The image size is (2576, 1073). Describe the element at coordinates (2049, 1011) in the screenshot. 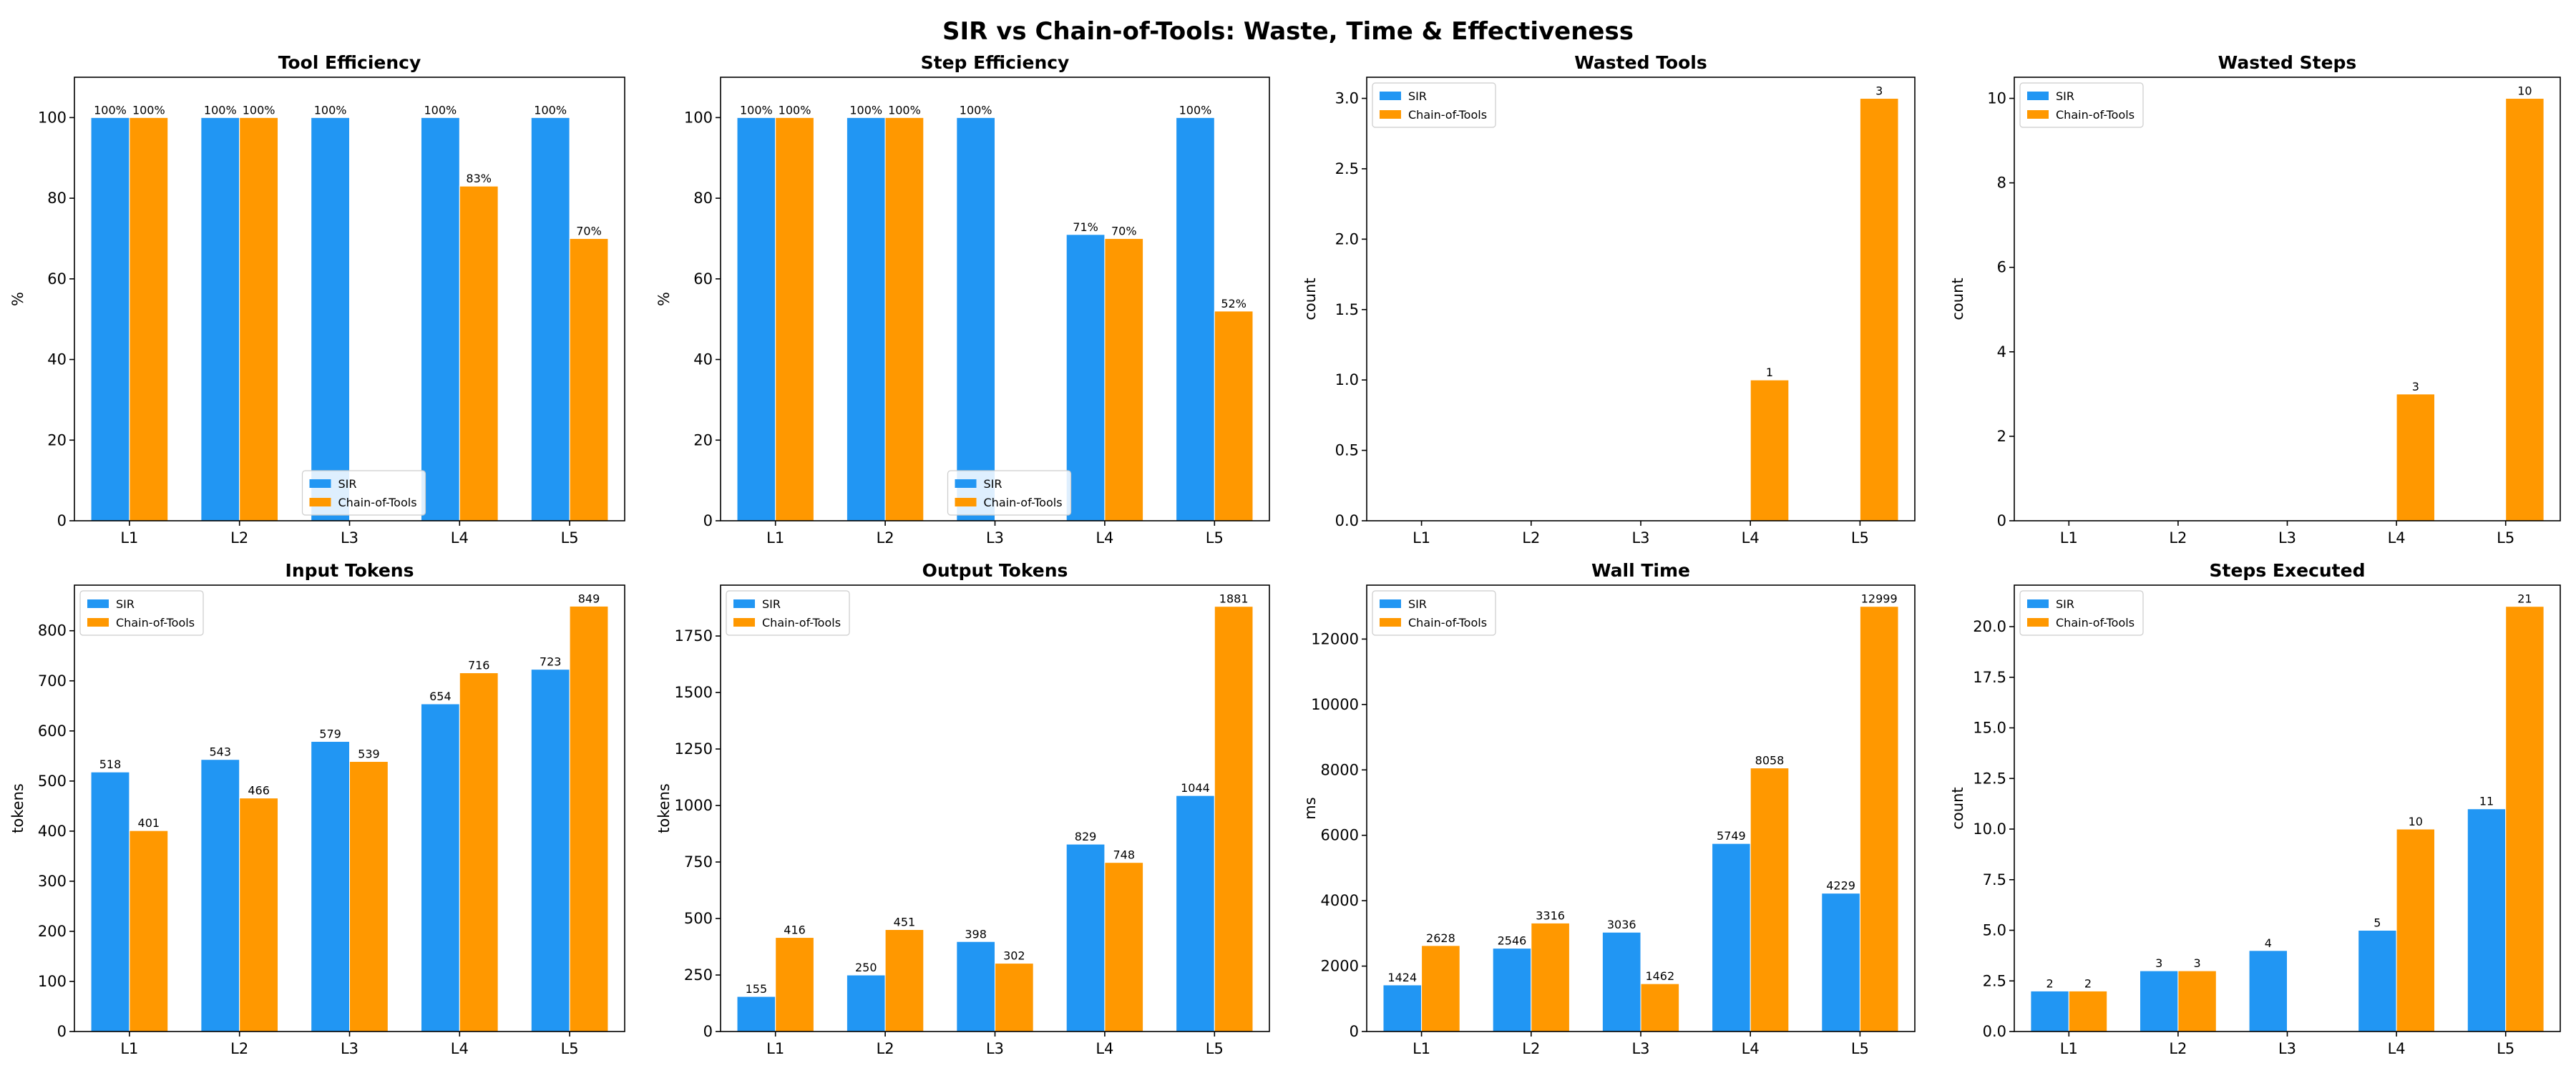

I see `panel-steps-executed-bar-sir-l1` at that location.